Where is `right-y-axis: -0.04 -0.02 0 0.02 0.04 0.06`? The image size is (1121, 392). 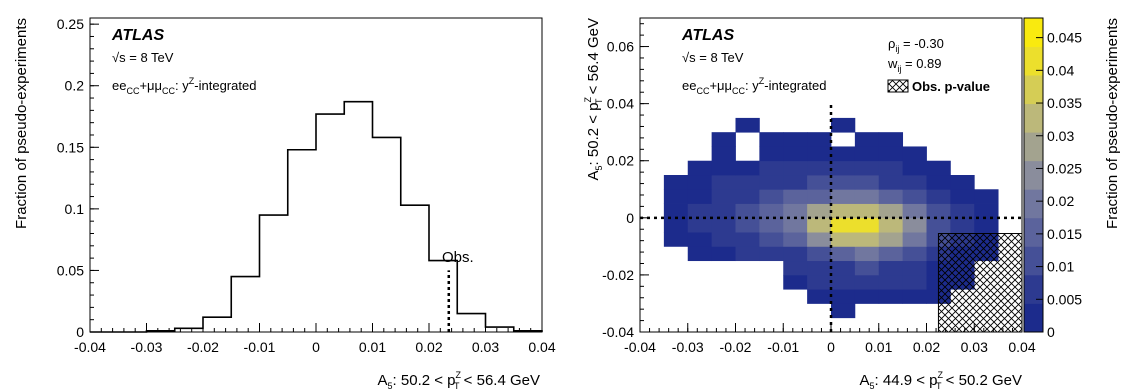 right-y-axis: -0.04 -0.02 0 0.02 0.04 0.06 is located at coordinates (625, 181).